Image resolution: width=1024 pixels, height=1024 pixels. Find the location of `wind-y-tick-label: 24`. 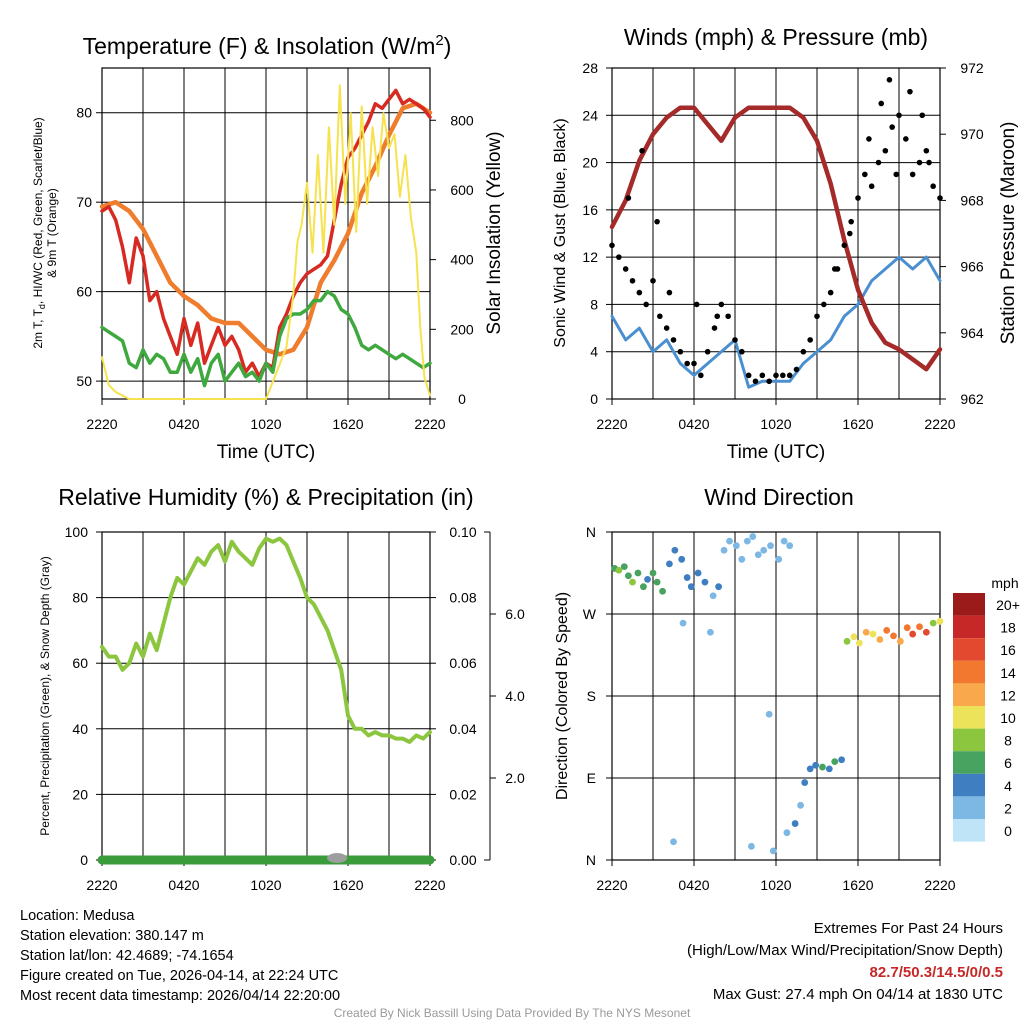

wind-y-tick-label: 24 is located at coordinates (590, 115).